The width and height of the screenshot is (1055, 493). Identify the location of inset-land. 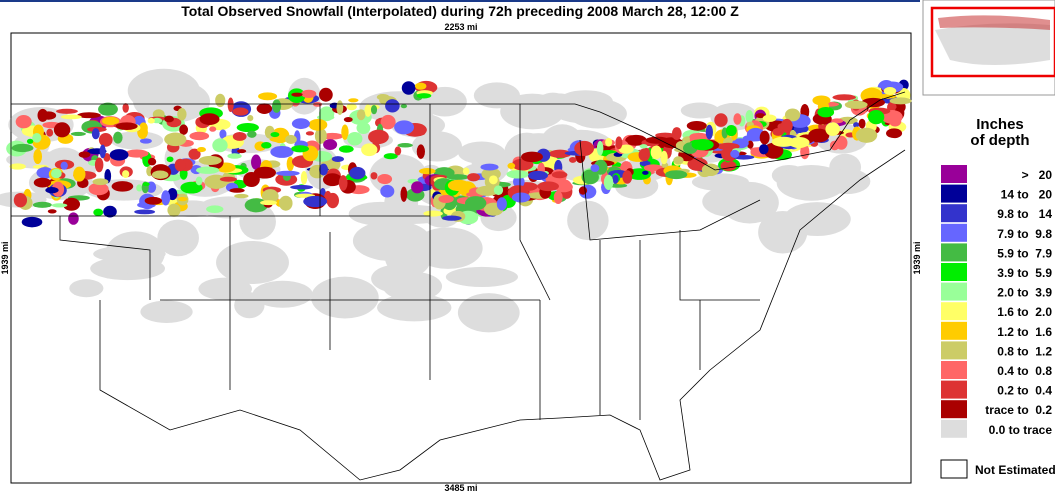
(992, 44).